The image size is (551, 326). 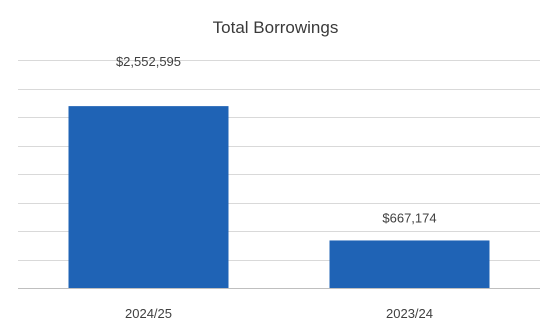 What do you see at coordinates (275, 27) in the screenshot?
I see `chart-title: Total Borrowings` at bounding box center [275, 27].